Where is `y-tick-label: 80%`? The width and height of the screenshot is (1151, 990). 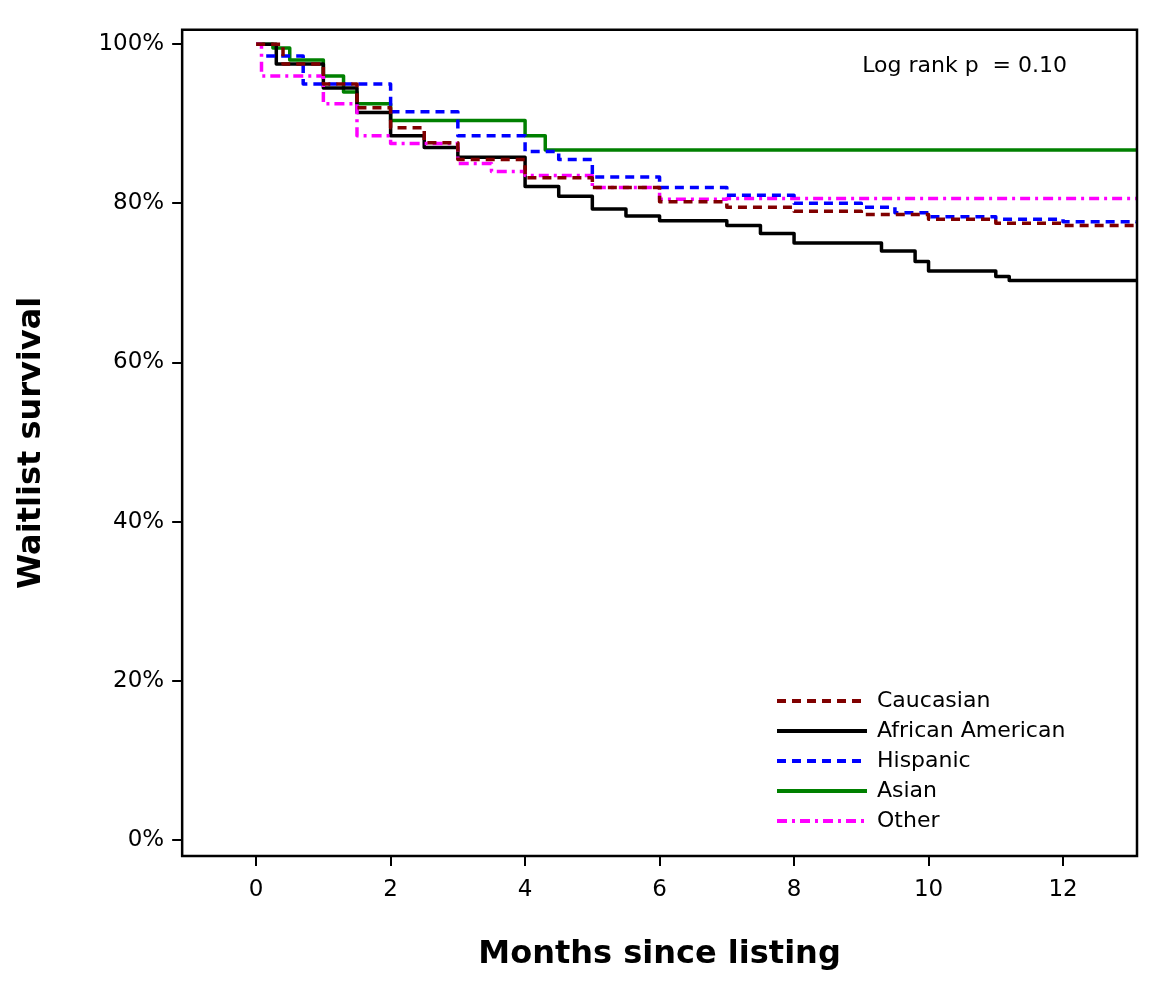 y-tick-label: 80% is located at coordinates (139, 201).